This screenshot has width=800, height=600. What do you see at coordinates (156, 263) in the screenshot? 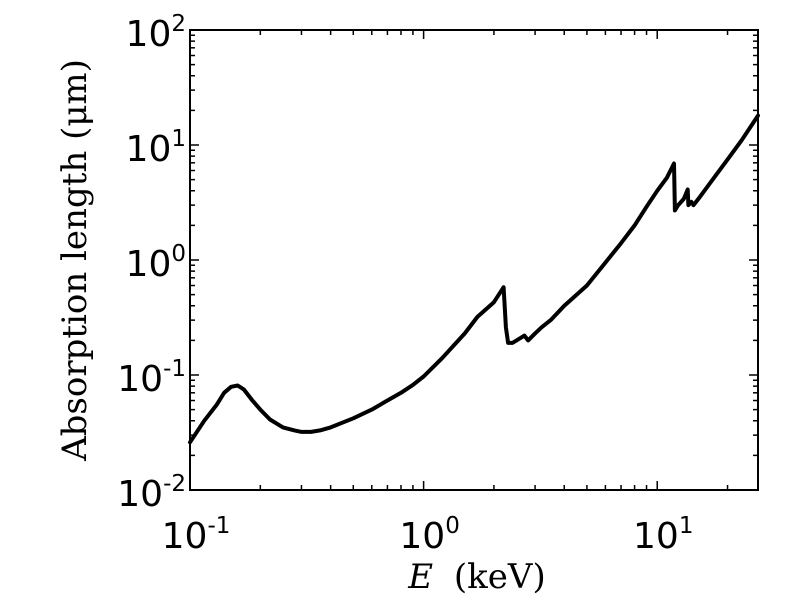
I see `y-tick-label: 10⁰` at bounding box center [156, 263].